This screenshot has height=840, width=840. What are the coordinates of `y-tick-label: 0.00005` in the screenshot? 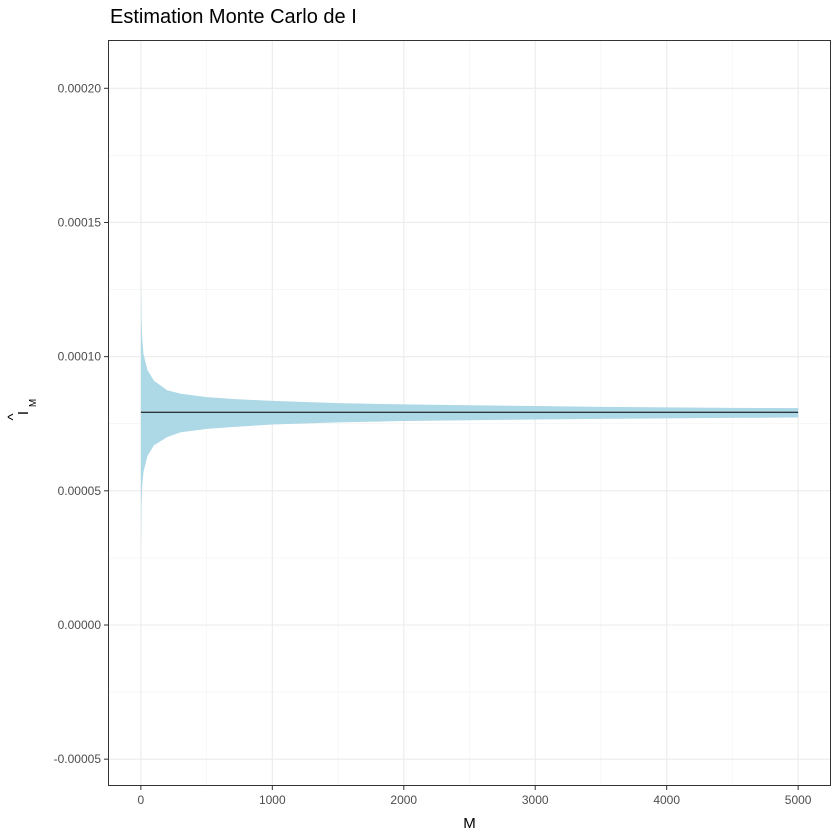 It's located at (80, 491).